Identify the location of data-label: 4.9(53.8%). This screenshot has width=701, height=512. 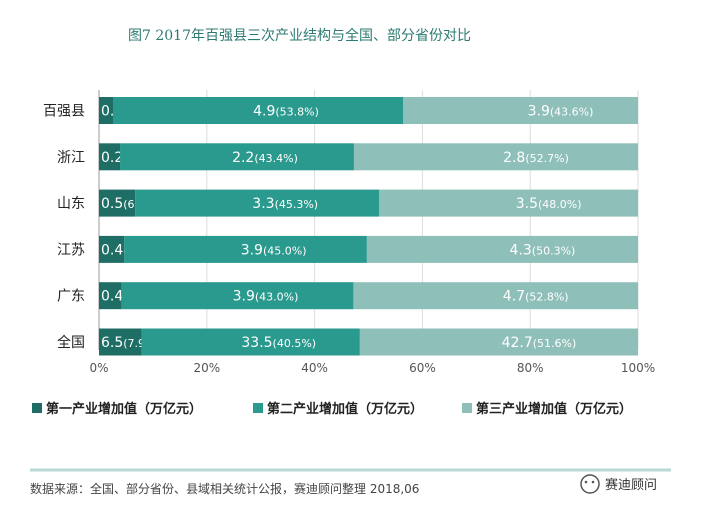
(286, 112).